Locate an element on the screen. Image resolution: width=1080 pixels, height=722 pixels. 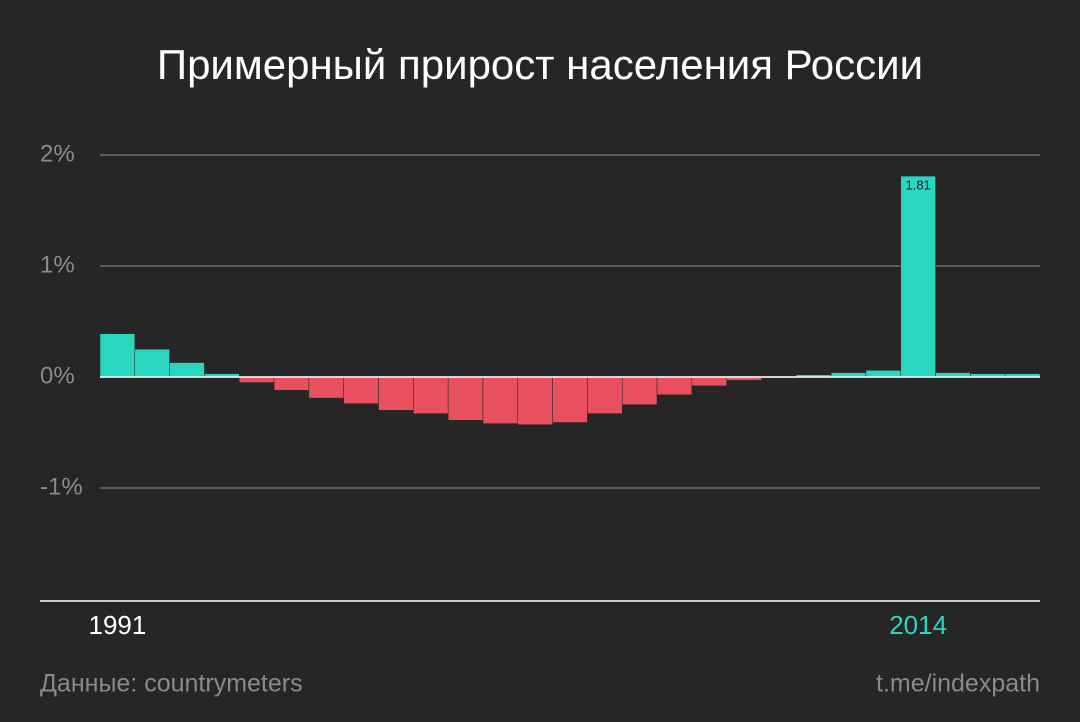
y-tick-label: 1% is located at coordinates (57, 264).